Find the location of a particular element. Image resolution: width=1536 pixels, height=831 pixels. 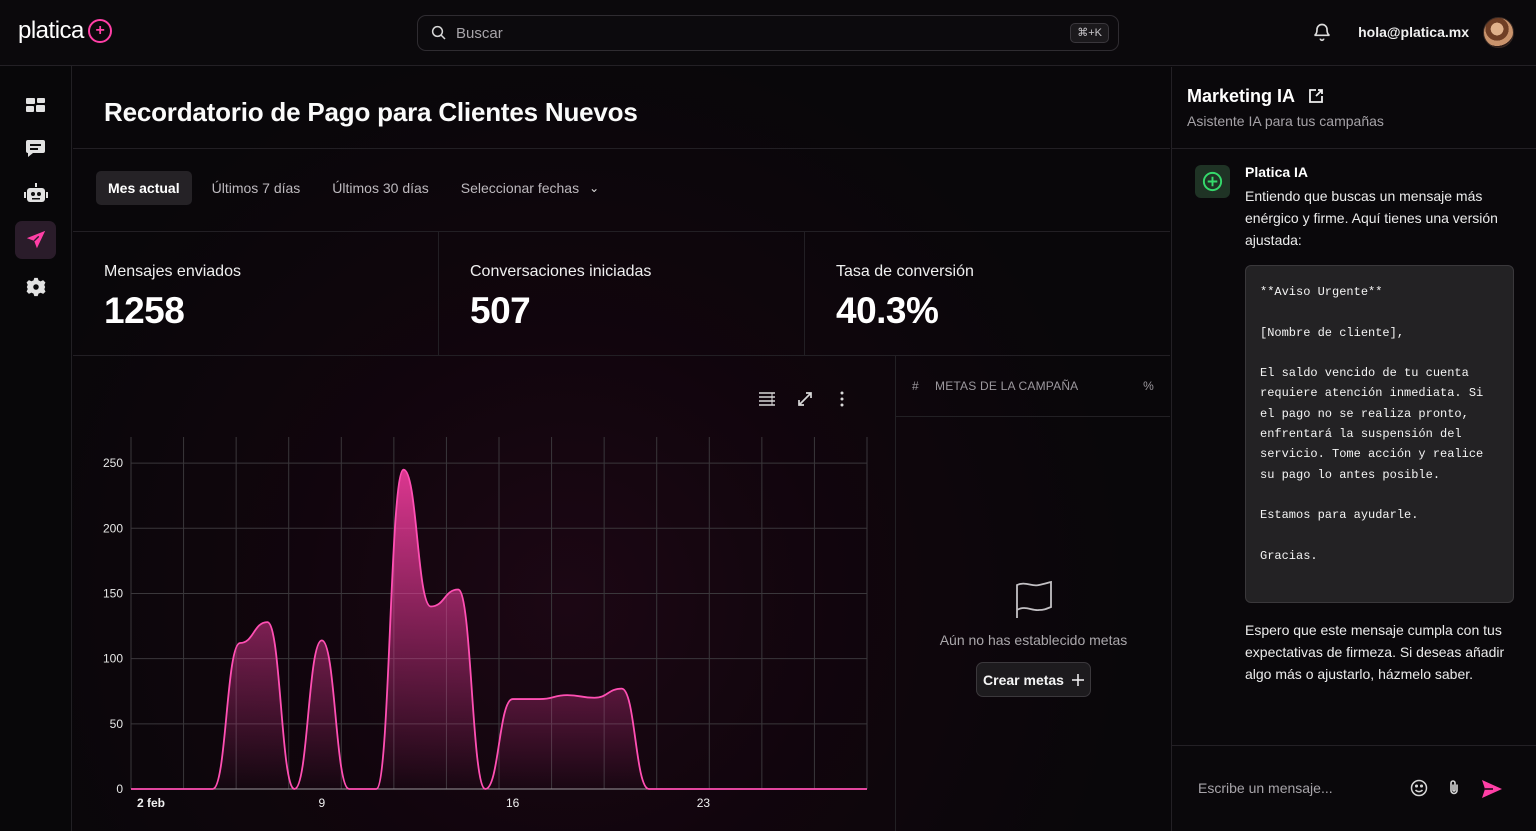

bot-name: Platica IA is located at coordinates (1277, 172).